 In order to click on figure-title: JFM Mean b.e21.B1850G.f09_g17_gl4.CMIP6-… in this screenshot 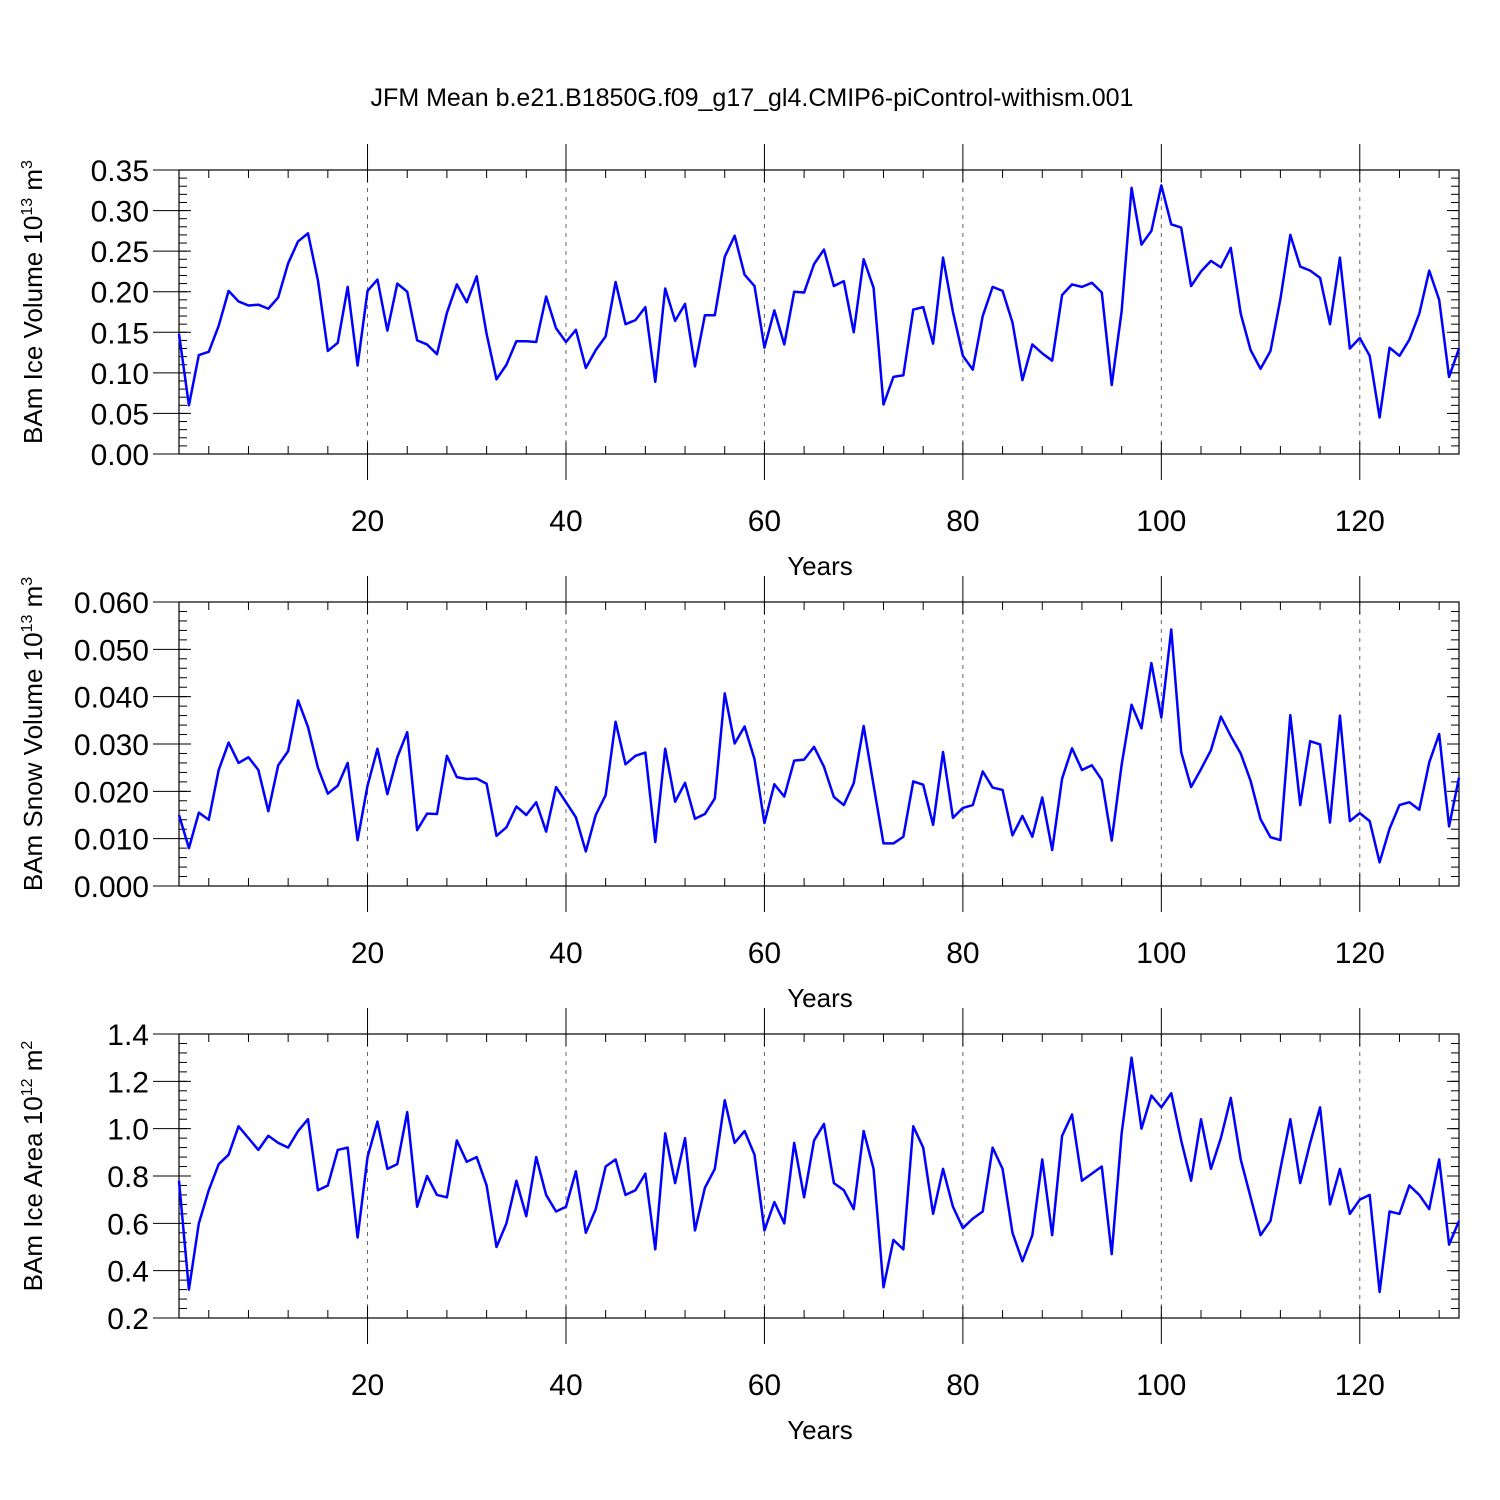, I will do `click(752, 98)`.